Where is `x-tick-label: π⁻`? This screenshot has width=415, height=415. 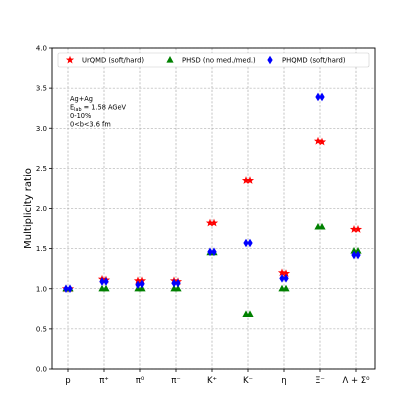 x-tick-label: π⁻ is located at coordinates (176, 381).